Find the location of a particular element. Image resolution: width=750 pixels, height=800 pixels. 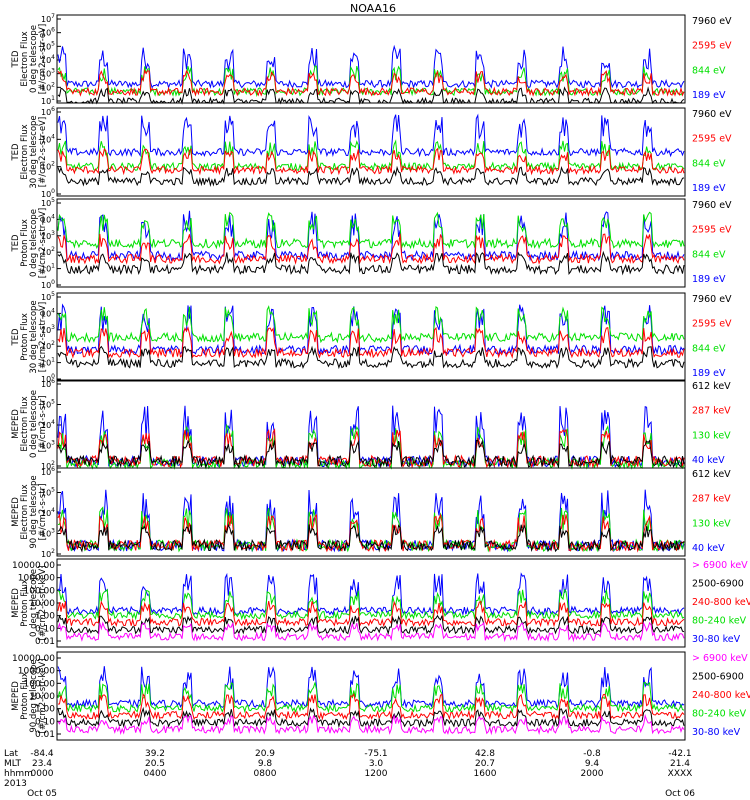

y-axis-label: [#/cm2-s-str-keV] is located at coordinates (43, 696).